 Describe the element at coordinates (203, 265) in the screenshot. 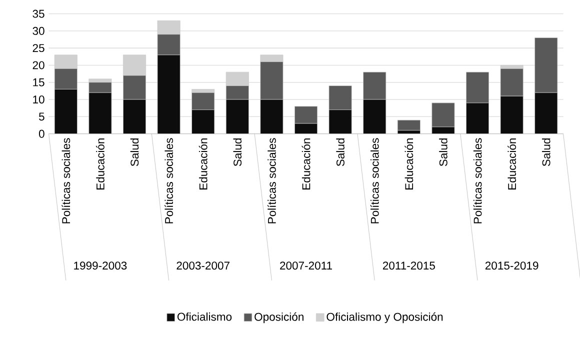

I see `text: 2003-2007` at that location.